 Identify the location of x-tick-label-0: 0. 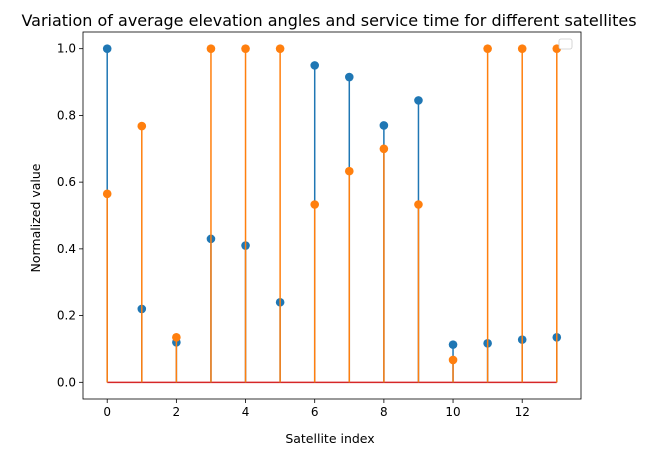
(107, 412).